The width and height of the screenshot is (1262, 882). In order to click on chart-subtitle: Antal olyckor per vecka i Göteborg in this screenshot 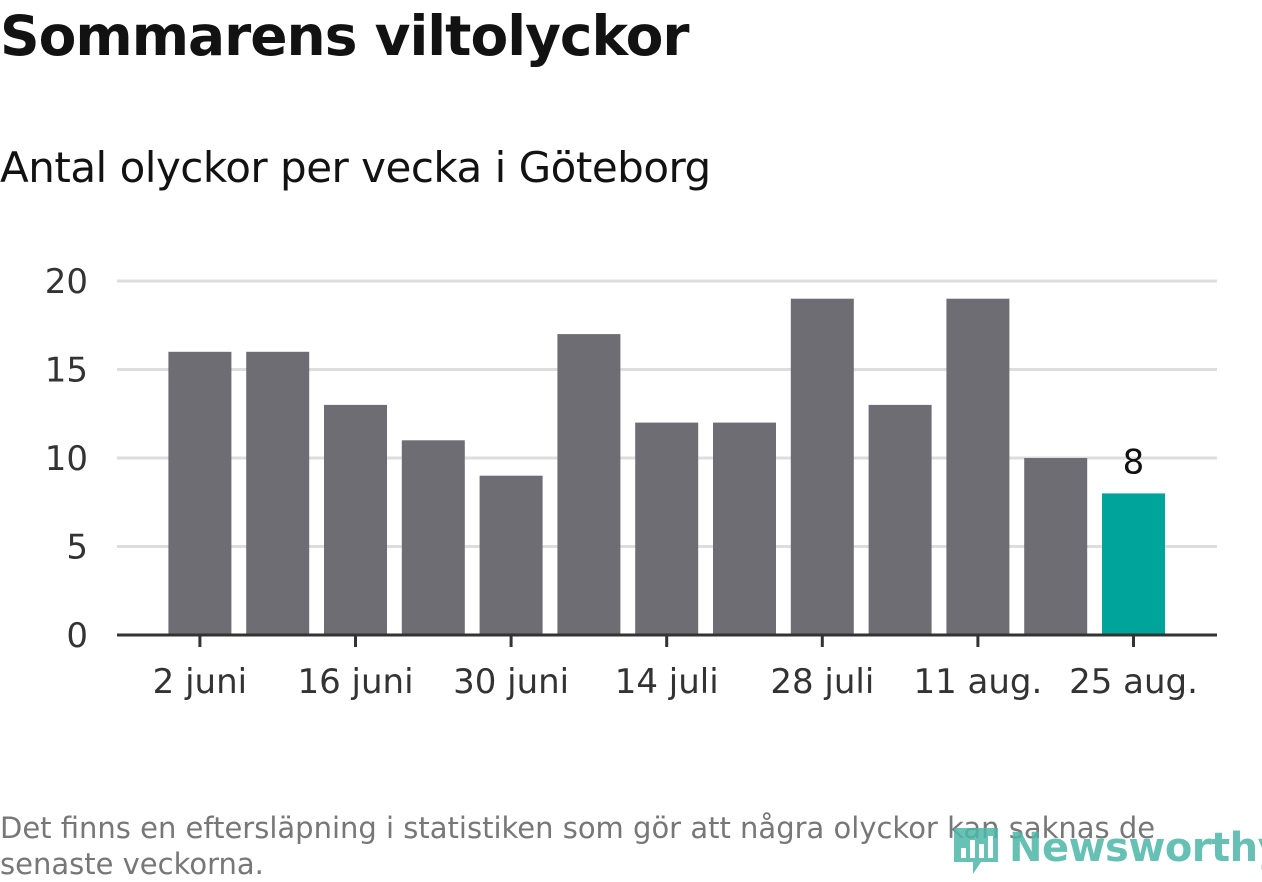, I will do `click(355, 167)`.